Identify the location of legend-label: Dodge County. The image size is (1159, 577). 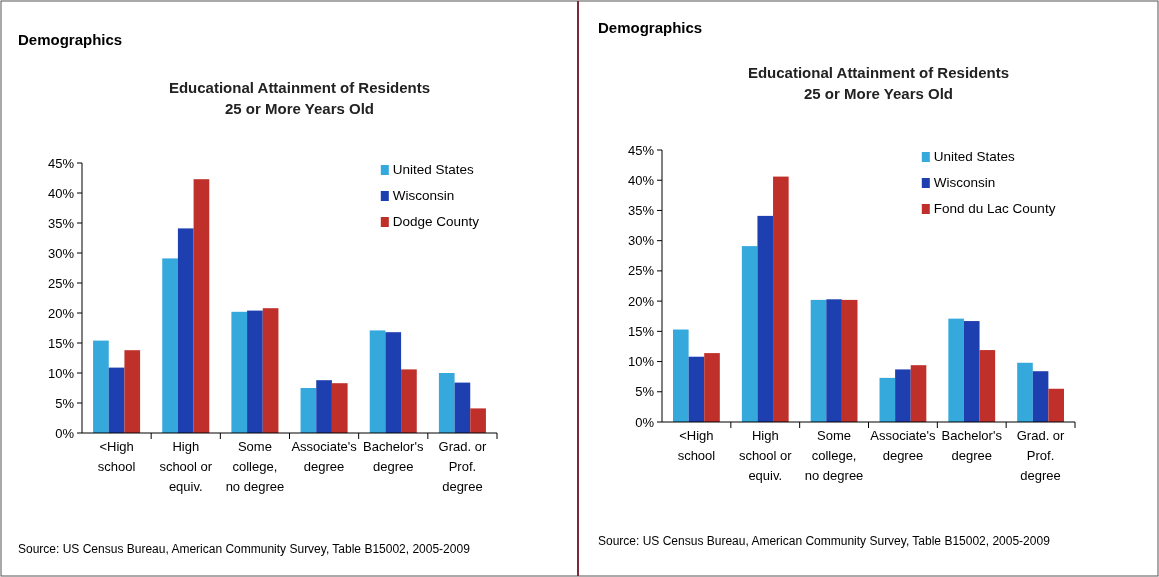
(436, 221).